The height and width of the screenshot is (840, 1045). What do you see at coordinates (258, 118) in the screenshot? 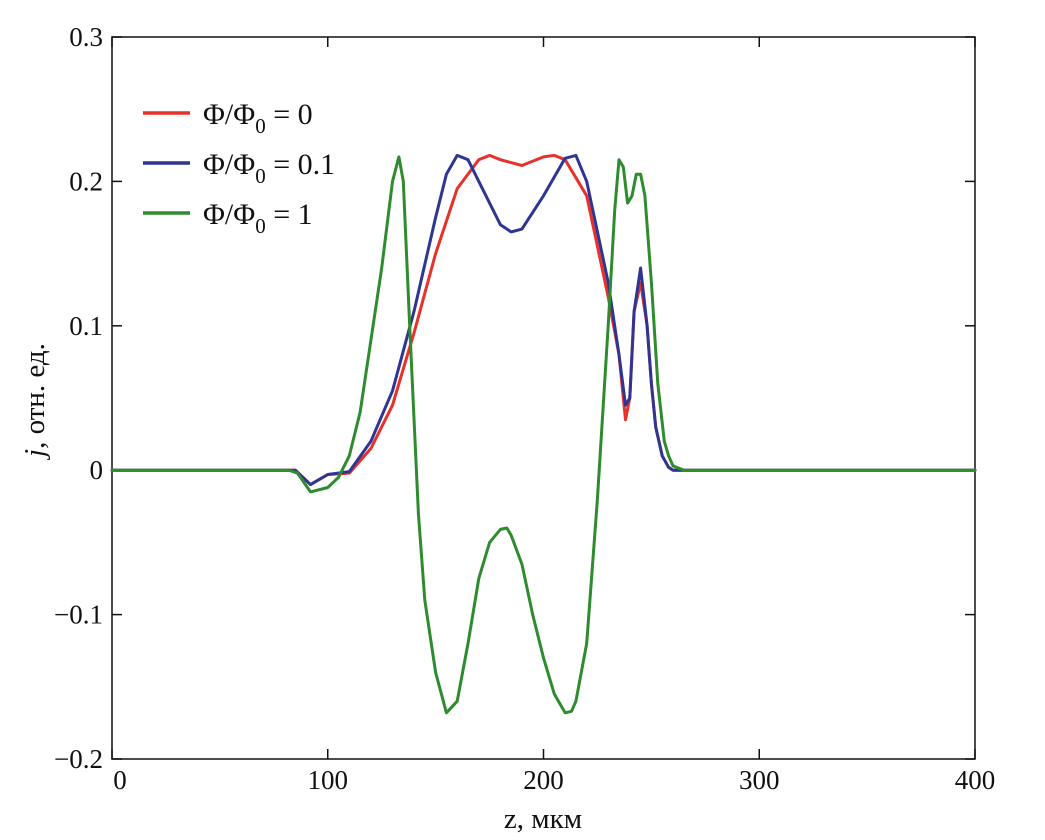
I see `legend-label-0: Φ/Φ0 = 0` at bounding box center [258, 118].